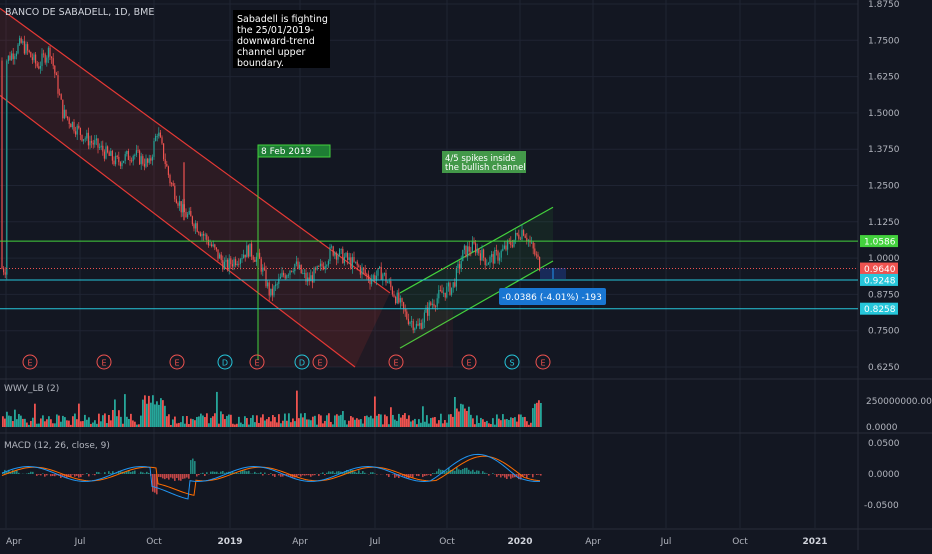 This screenshot has height=554, width=932. What do you see at coordinates (552, 298) in the screenshot?
I see `measure-text: -0.0386 (-4.01%) -193` at bounding box center [552, 298].